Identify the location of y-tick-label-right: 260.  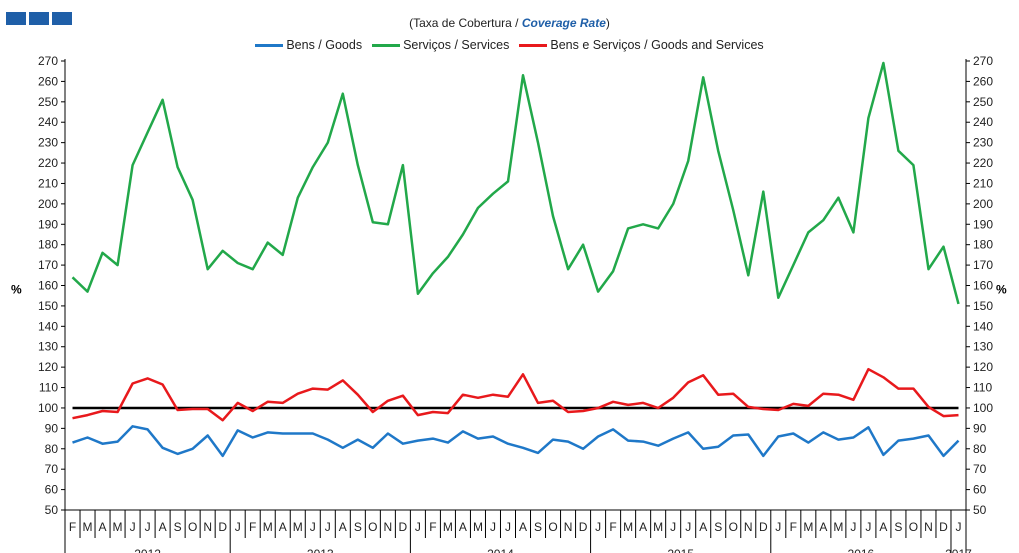
(983, 81).